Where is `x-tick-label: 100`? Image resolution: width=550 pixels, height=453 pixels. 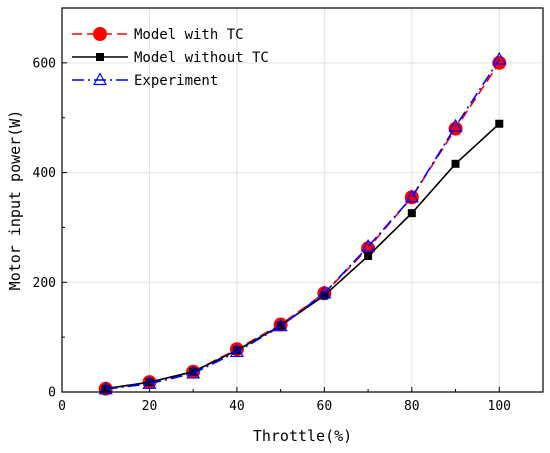 x-tick-label: 100 is located at coordinates (499, 406).